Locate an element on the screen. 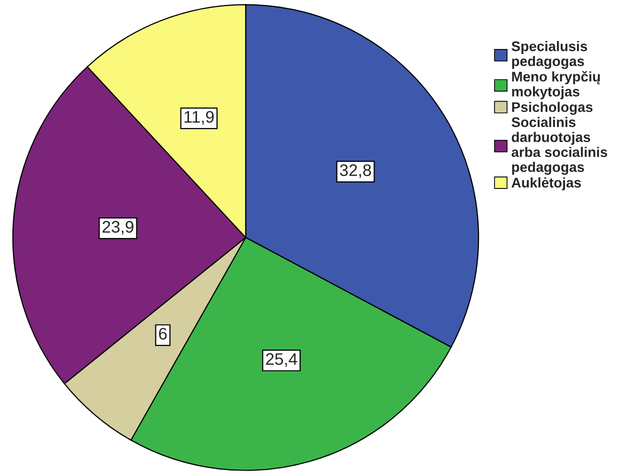 This screenshot has height=475, width=622. legend-label: Socialinis darbuotojas arba socialinis pedagogas is located at coordinates (560, 145).